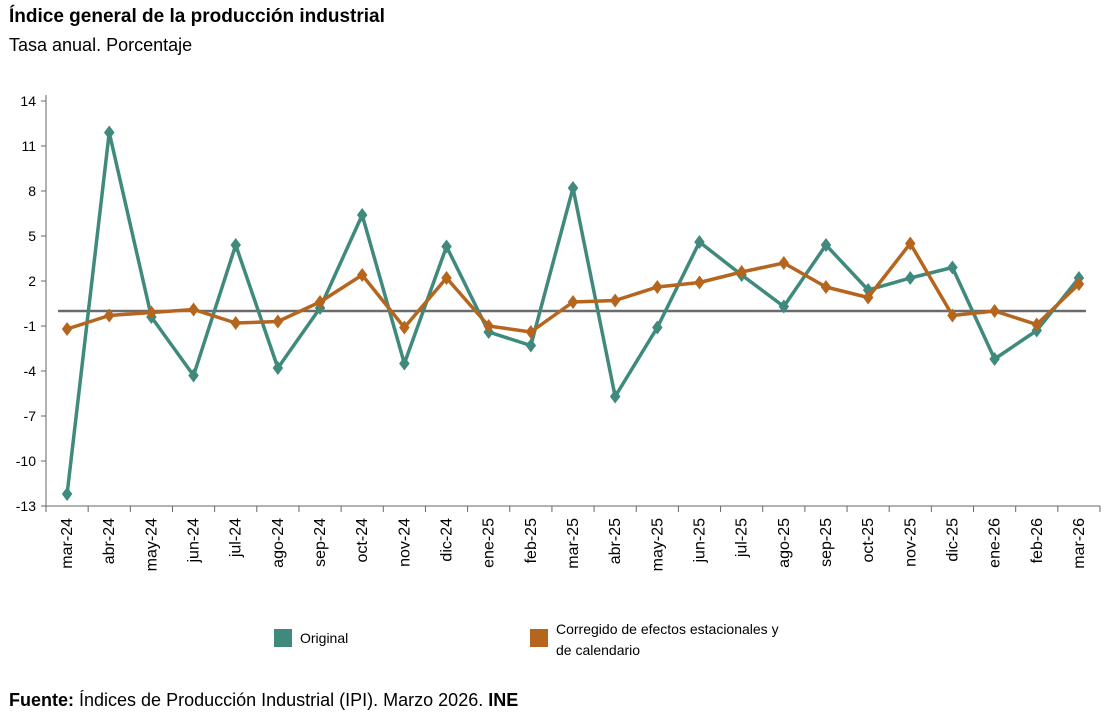  Describe the element at coordinates (194, 541) in the screenshot. I see `x-tick-label: jun-24` at that location.